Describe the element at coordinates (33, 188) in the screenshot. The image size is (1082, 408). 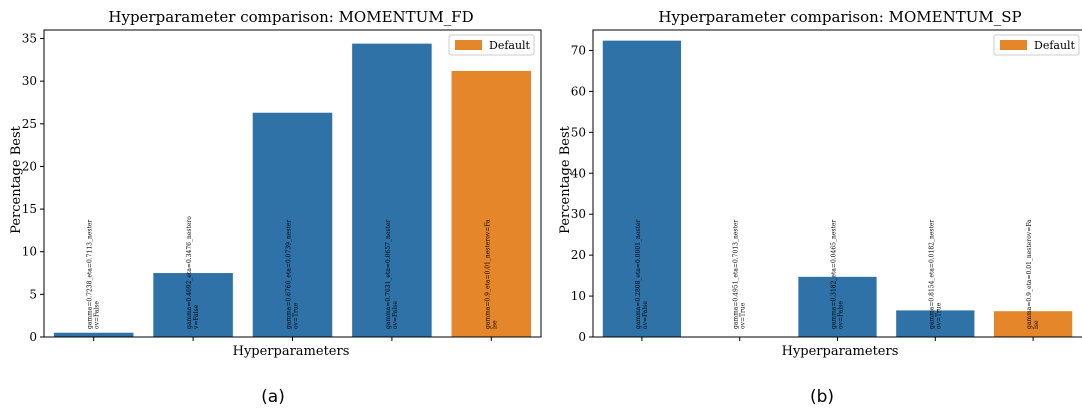
I see `y-axis-ticks: 0 5 10 15 20 25 30 35` at that location.